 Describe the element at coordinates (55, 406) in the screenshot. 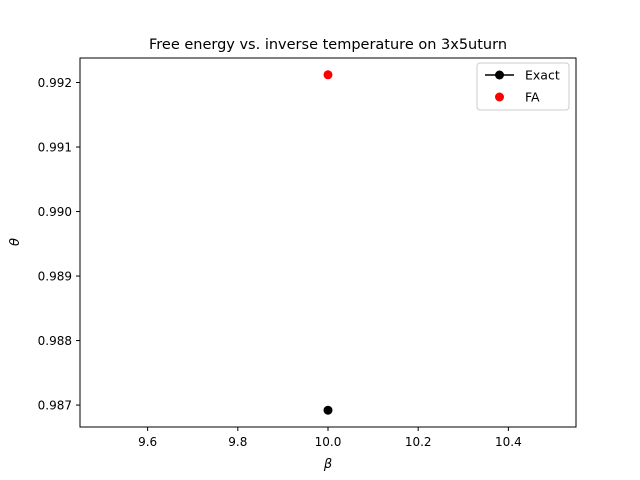

I see `y-tick-label: 0.987` at that location.